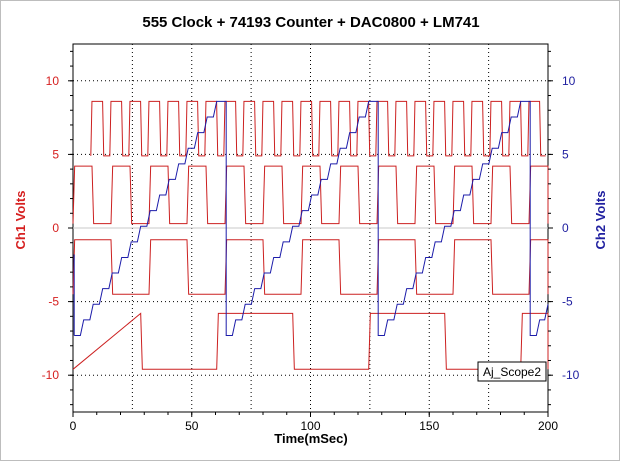  What do you see at coordinates (192, 426) in the screenshot?
I see `x-tick-label: 50` at bounding box center [192, 426].